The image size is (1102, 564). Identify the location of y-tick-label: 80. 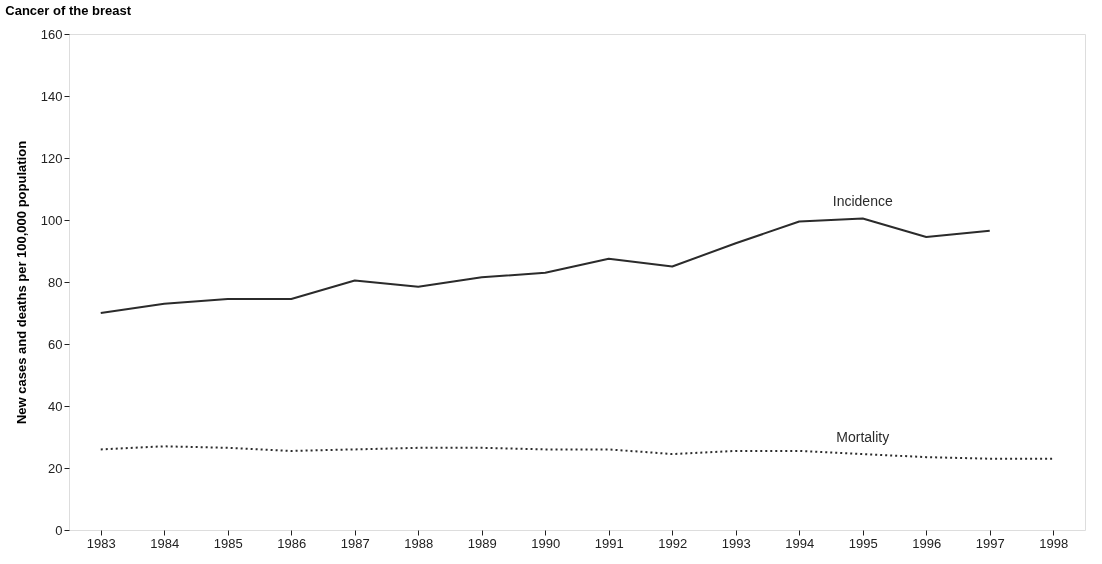
(55, 282).